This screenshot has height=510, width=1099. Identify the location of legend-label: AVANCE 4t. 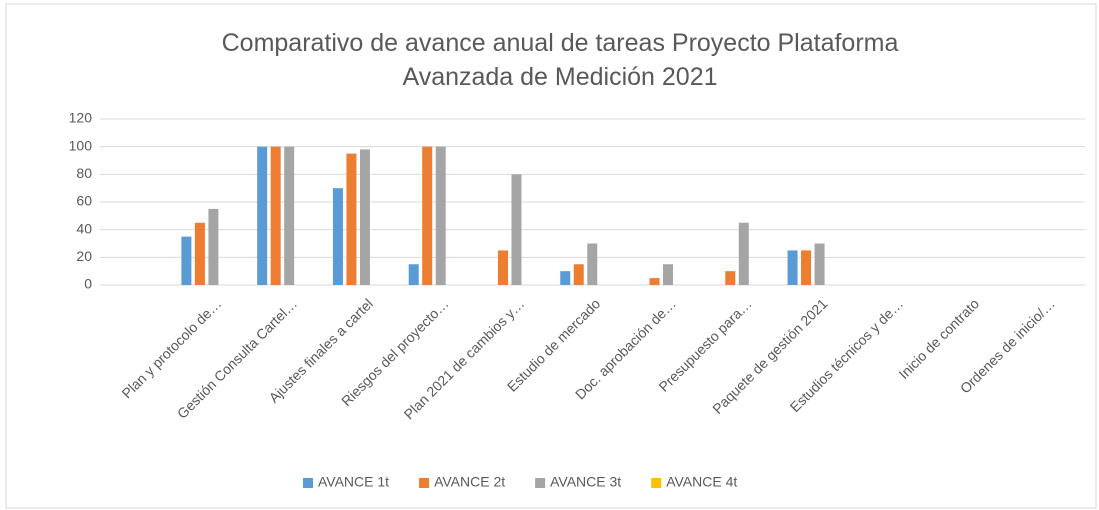
(701, 482).